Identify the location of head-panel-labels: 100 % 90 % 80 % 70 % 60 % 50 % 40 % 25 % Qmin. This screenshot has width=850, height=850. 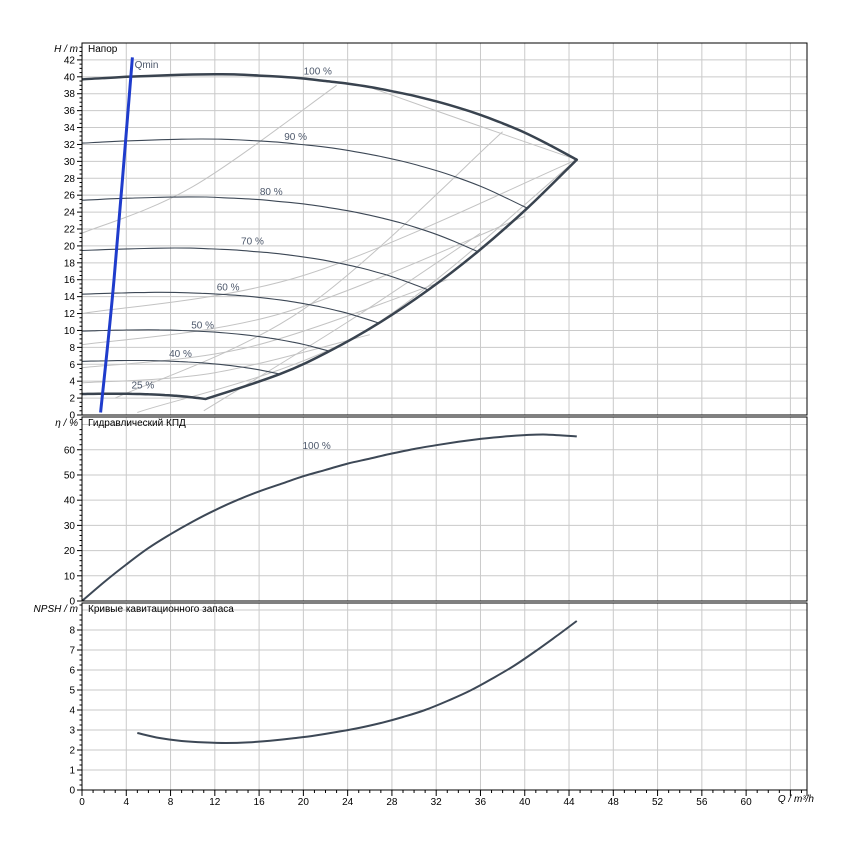
(231, 225).